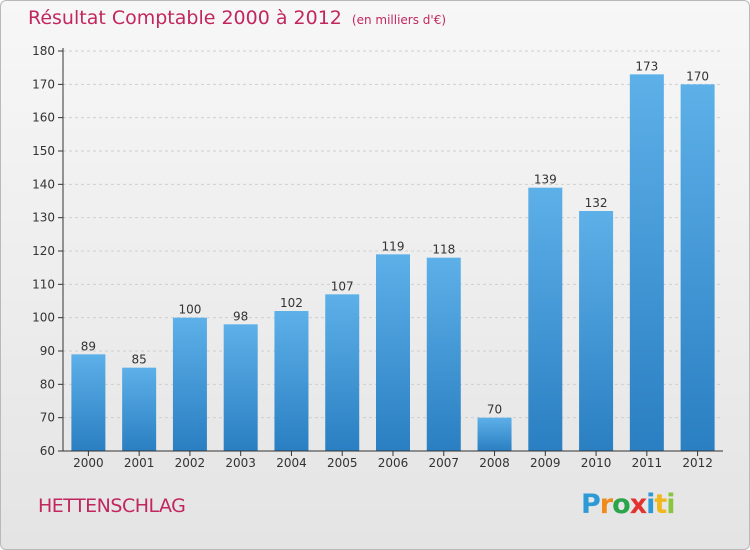  I want to click on bar-2008, so click(494, 434).